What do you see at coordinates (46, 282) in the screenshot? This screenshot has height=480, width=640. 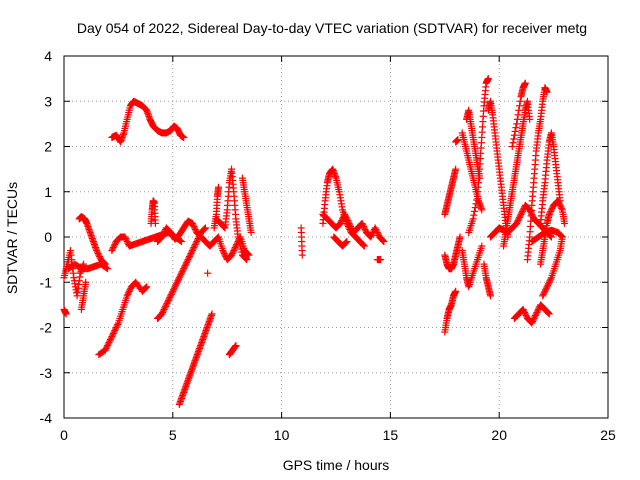 I see `y-tick-label: -1` at bounding box center [46, 282].